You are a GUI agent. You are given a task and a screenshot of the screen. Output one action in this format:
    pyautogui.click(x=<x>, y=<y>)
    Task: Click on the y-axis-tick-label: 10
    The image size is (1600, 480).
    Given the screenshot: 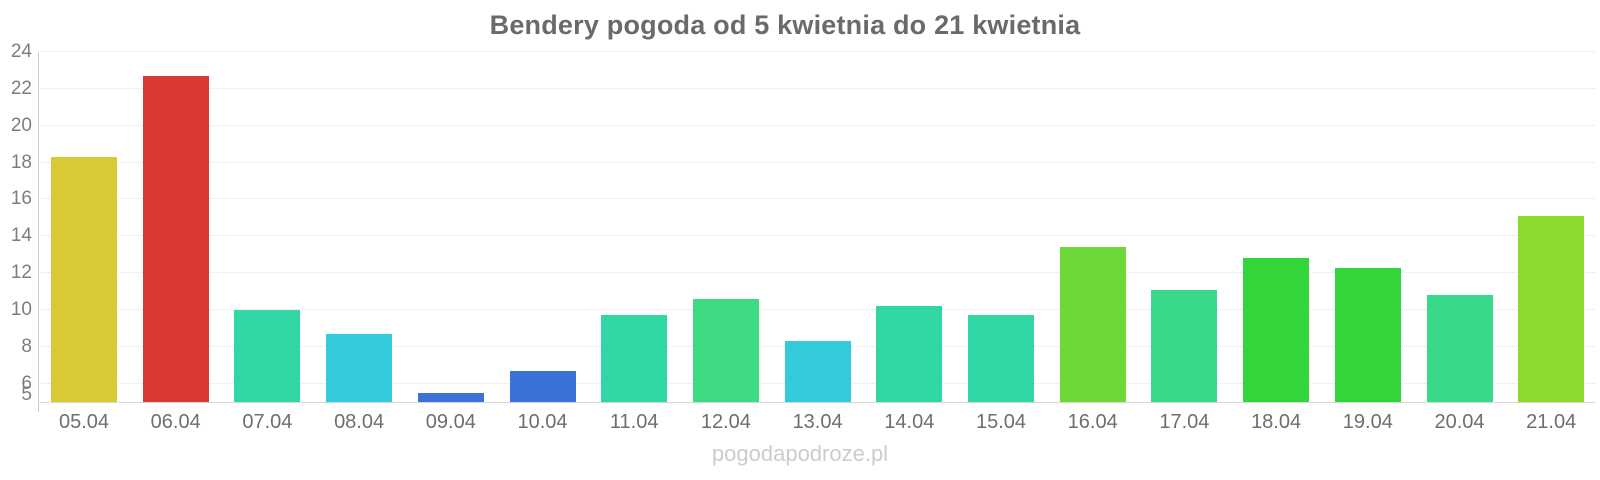 What is the action you would take?
    pyautogui.click(x=21, y=309)
    